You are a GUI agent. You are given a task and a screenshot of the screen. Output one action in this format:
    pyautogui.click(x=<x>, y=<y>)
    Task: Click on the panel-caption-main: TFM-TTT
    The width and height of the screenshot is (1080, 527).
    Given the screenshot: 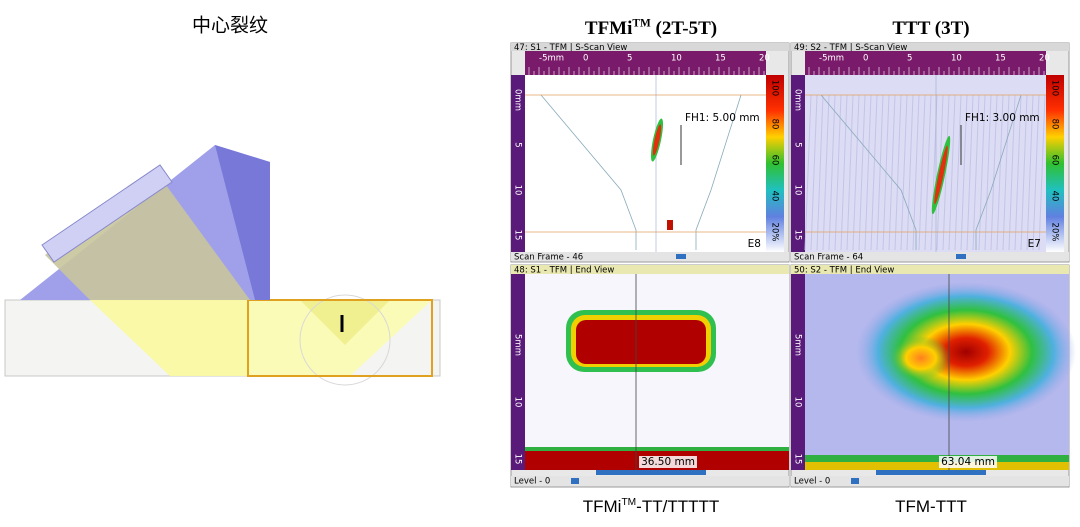 What is the action you would take?
    pyautogui.click(x=931, y=506)
    